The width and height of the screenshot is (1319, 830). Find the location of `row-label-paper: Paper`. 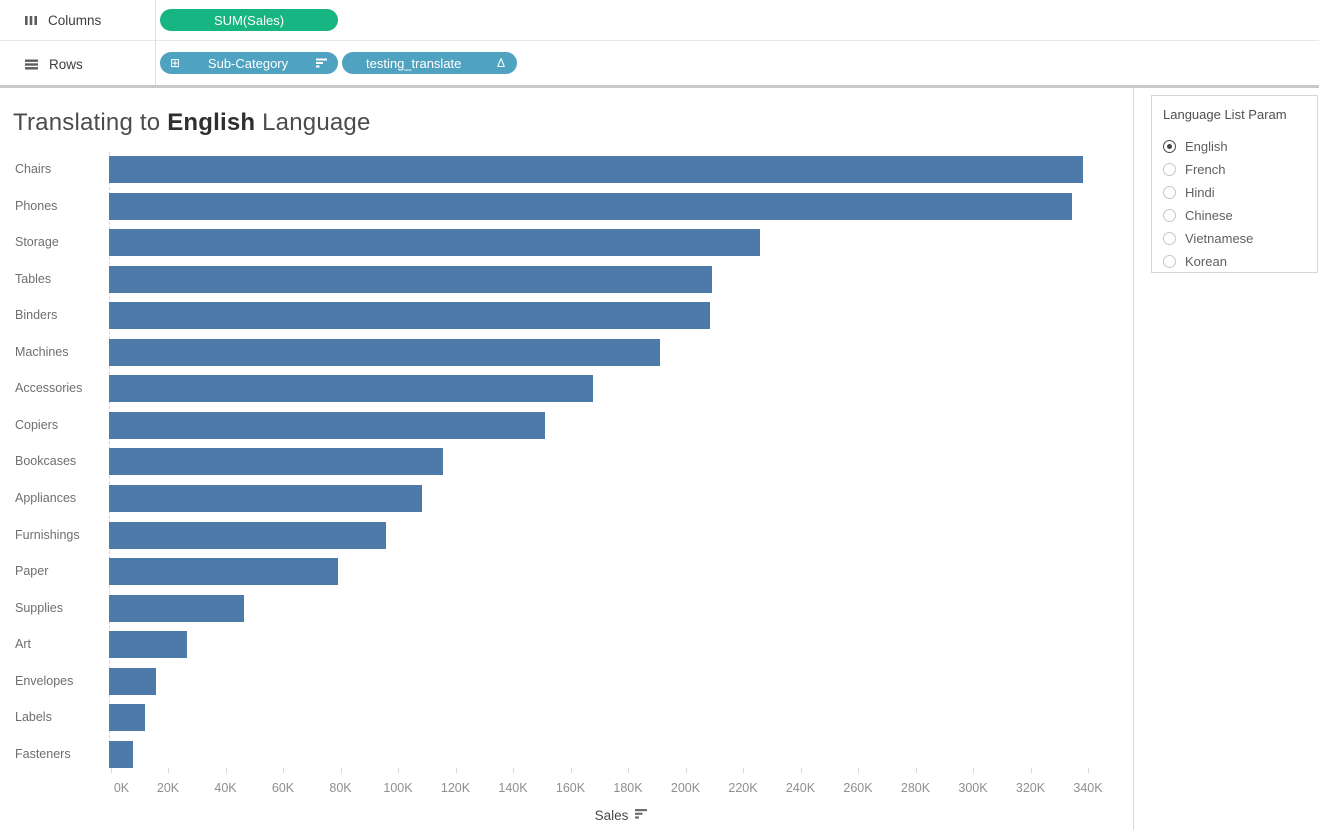

row-label-paper: Paper is located at coordinates (32, 571).